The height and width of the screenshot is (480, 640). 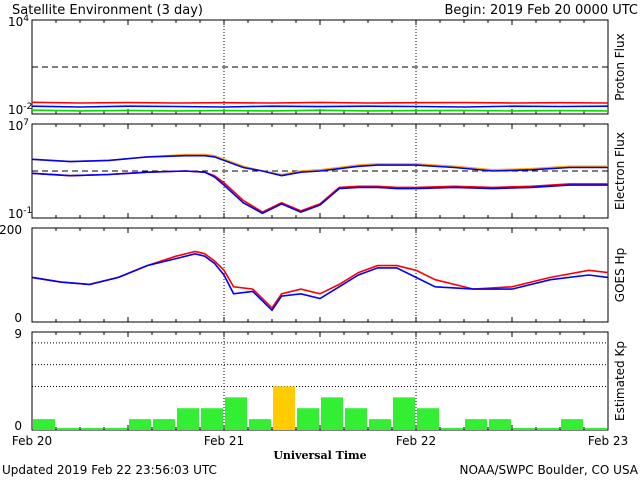 What do you see at coordinates (320, 102) in the screenshot?
I see `proton-series-red` at bounding box center [320, 102].